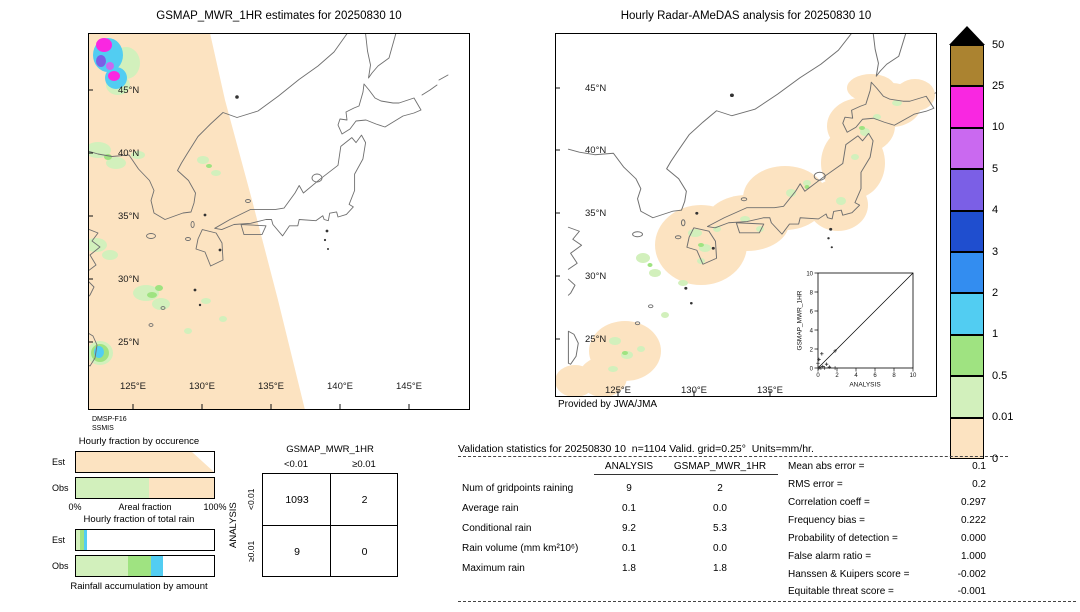 The image size is (1080, 612). Describe the element at coordinates (887, 520) in the screenshot. I see `score-row: Frequency bias = 0.222` at that location.